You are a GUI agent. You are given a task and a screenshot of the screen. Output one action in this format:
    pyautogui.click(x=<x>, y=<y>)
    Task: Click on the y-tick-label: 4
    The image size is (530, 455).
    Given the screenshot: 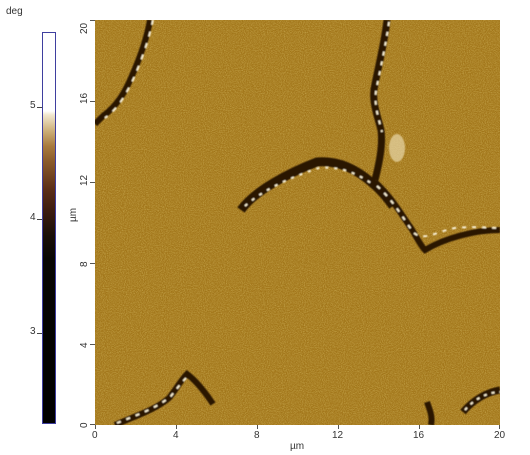 What is the action you would take?
    pyautogui.click(x=84, y=345)
    